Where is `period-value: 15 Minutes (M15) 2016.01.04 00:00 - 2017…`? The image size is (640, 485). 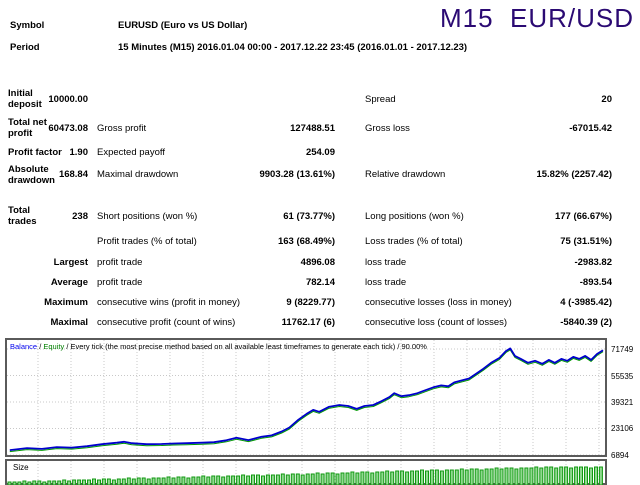
period-value: 15 Minutes (M15) 2016.01.04 00:00 - 2017… is located at coordinates (293, 47).